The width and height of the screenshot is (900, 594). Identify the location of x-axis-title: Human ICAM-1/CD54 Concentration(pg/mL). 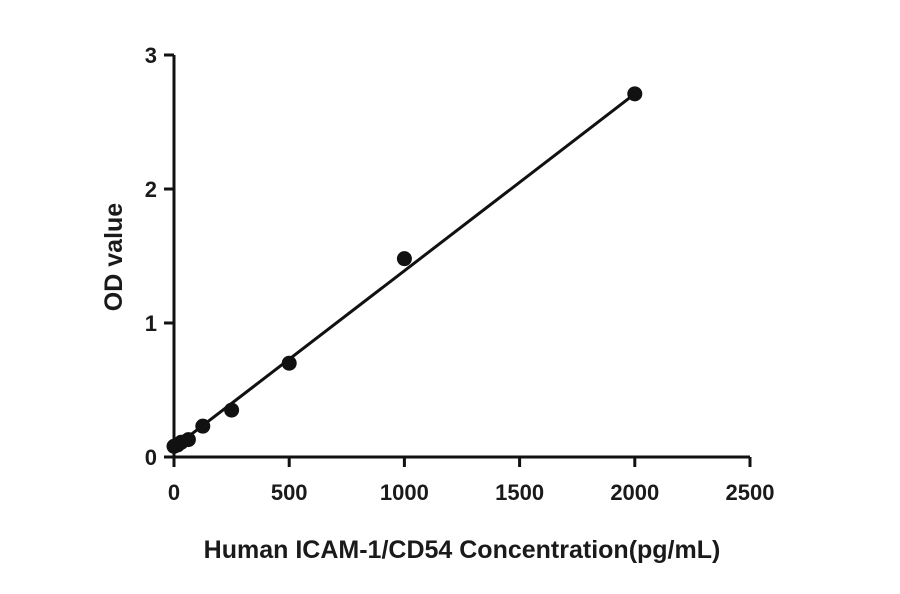
(462, 550).